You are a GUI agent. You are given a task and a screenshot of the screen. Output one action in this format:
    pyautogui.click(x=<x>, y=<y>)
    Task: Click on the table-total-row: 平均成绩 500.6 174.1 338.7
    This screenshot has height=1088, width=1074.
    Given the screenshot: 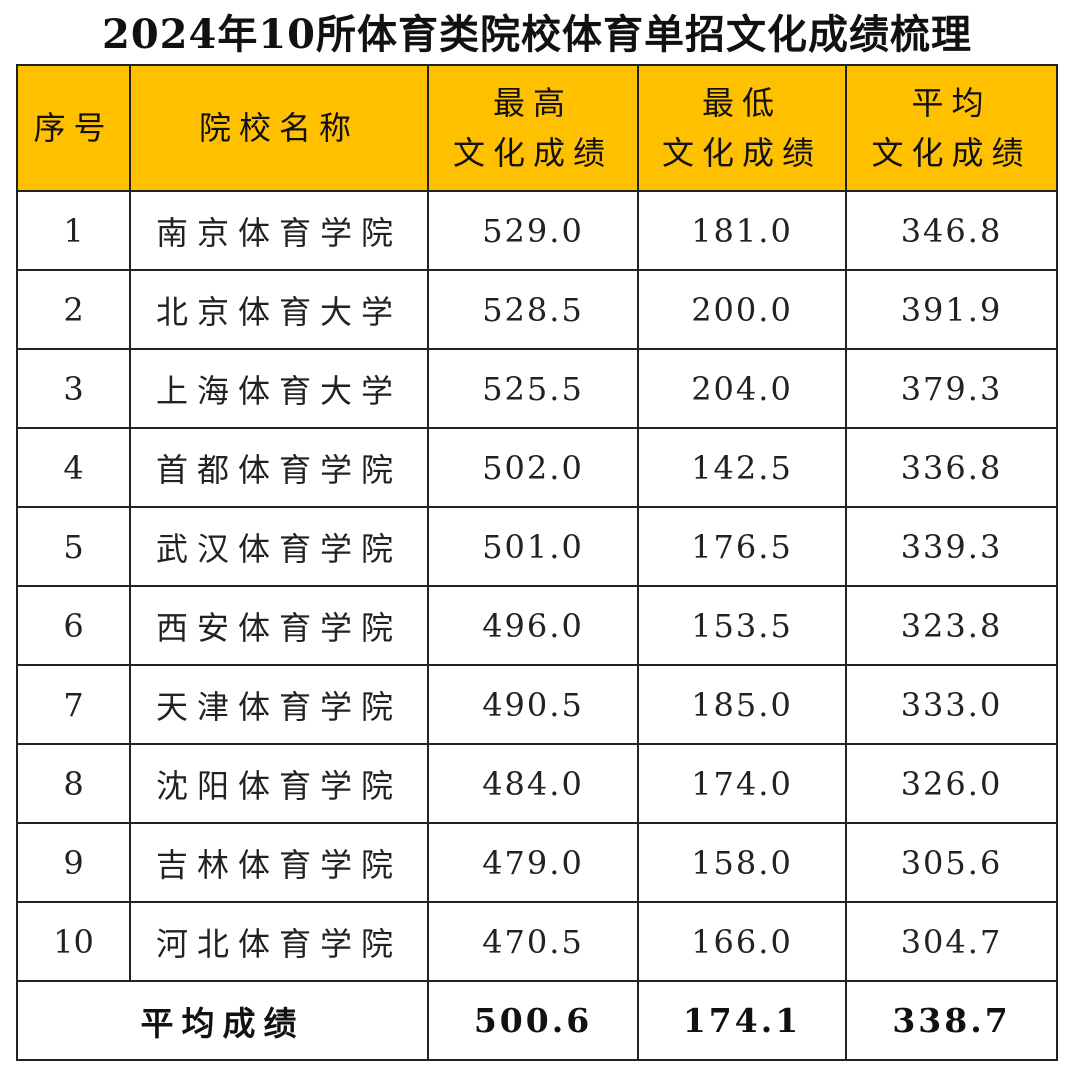 What is the action you would take?
    pyautogui.click(x=537, y=1020)
    